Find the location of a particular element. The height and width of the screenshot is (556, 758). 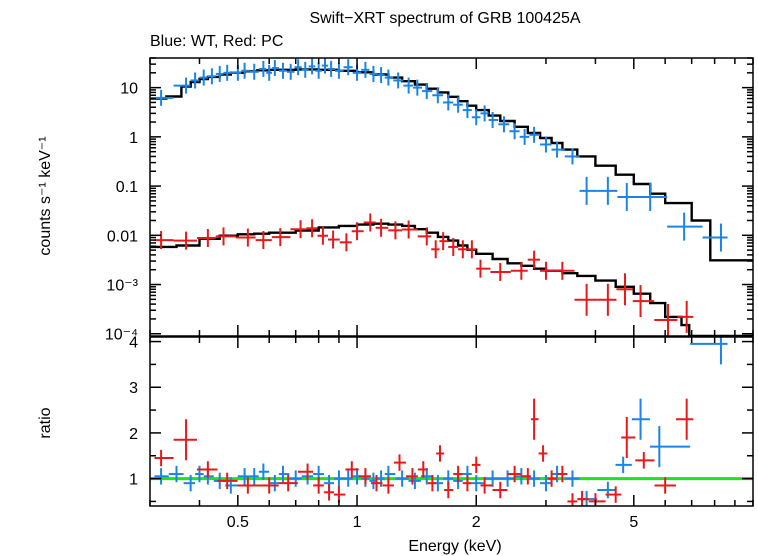

x-tick-label: 1 is located at coordinates (357, 522).